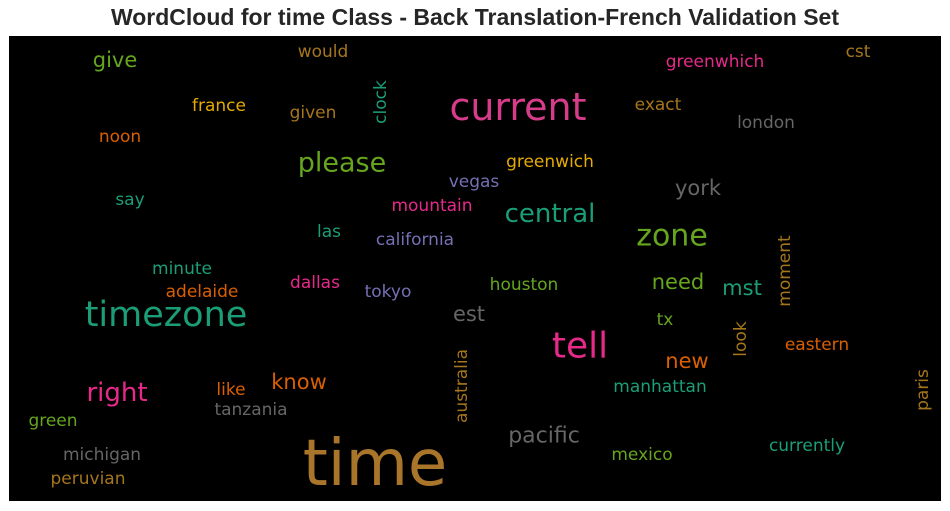 The image size is (950, 511). Describe the element at coordinates (431, 206) in the screenshot. I see `word-mountain: mountain` at that location.